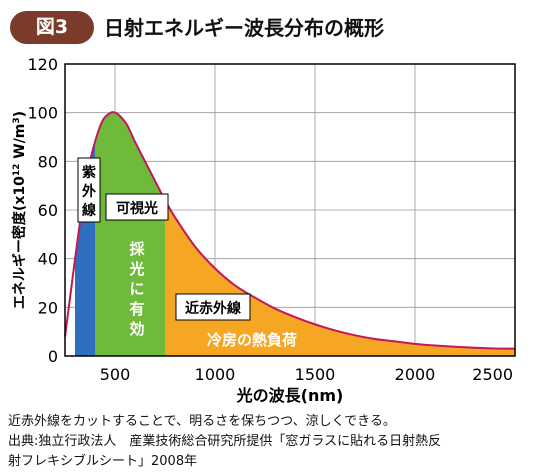 The height and width of the screenshot is (474, 550). I want to click on daylight-char5: 効, so click(136, 329).